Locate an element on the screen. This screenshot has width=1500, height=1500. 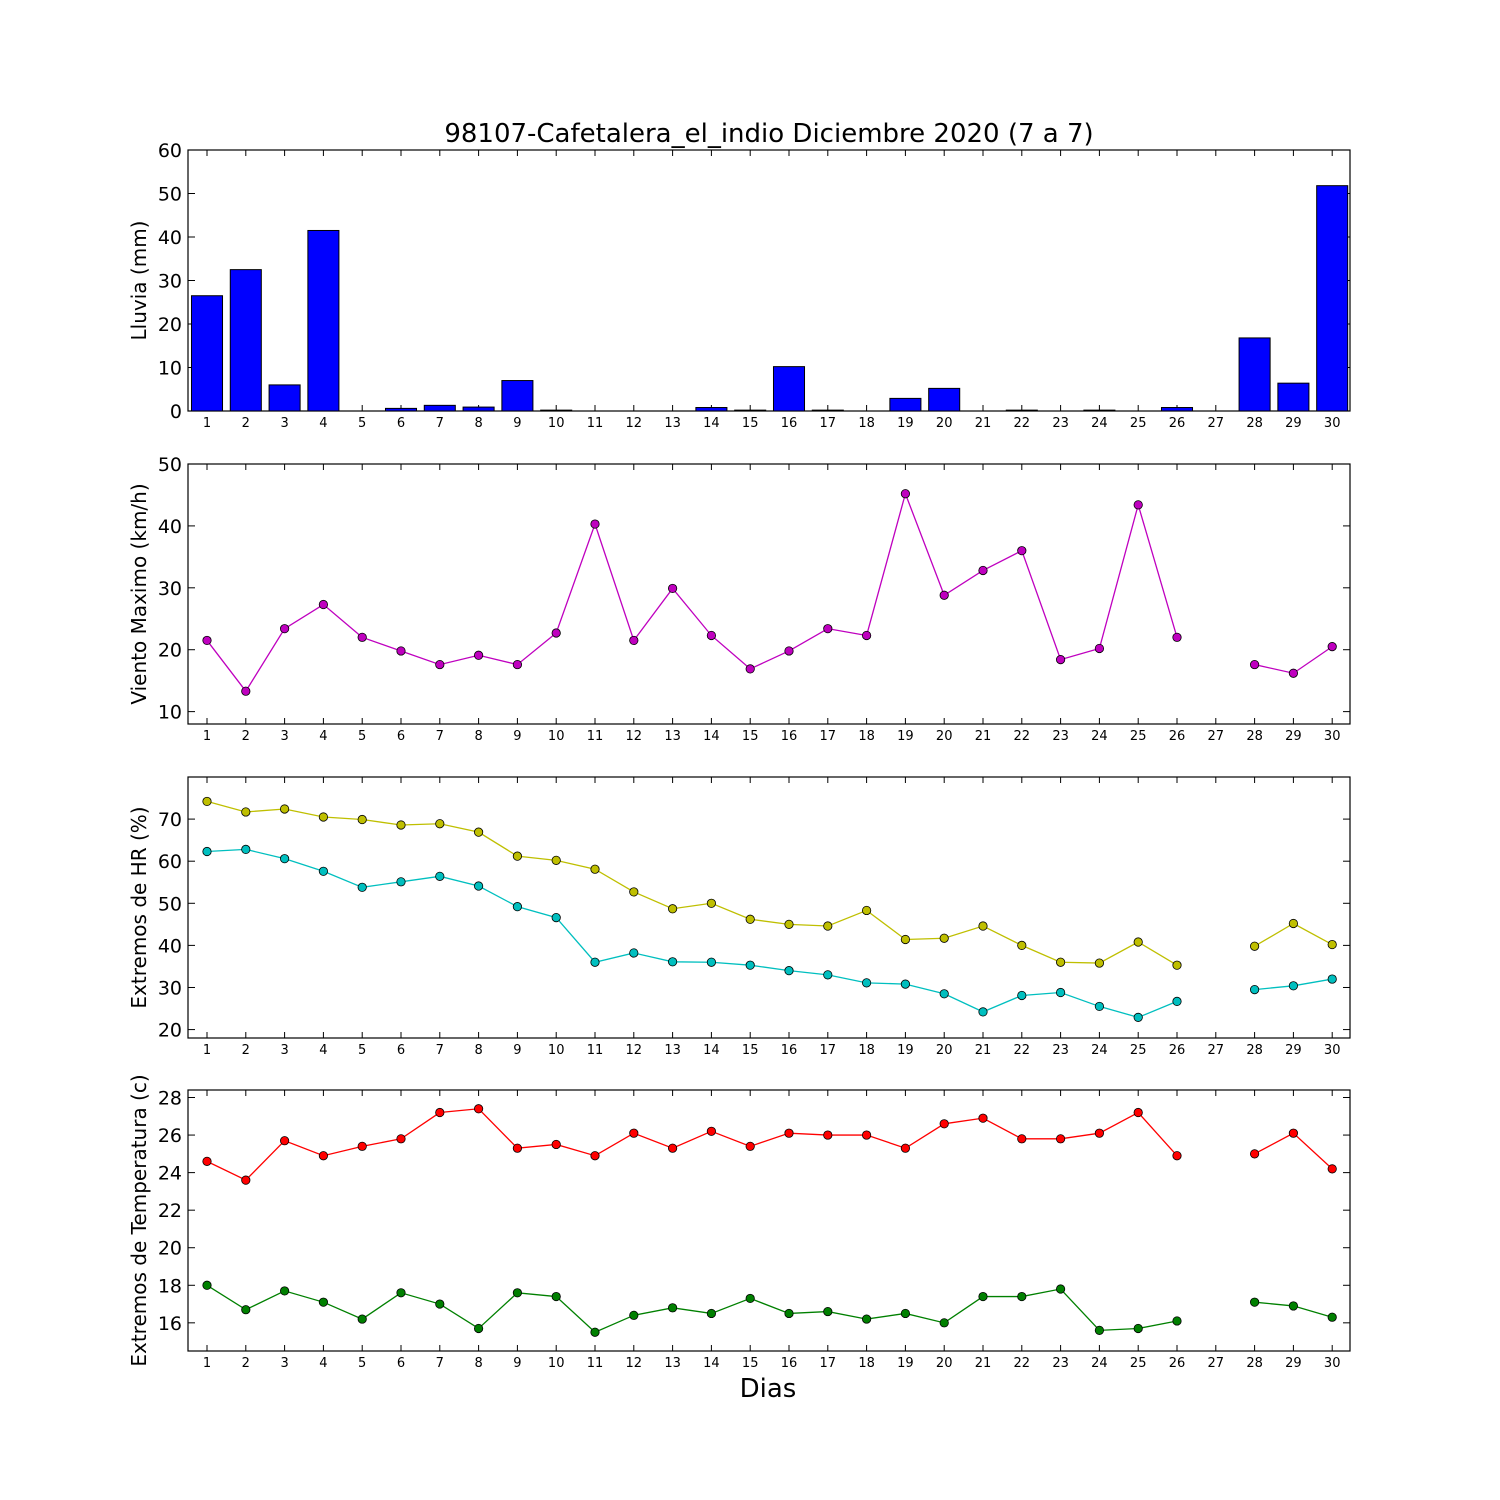
x-tick-label: 28 is located at coordinates (1254, 423).